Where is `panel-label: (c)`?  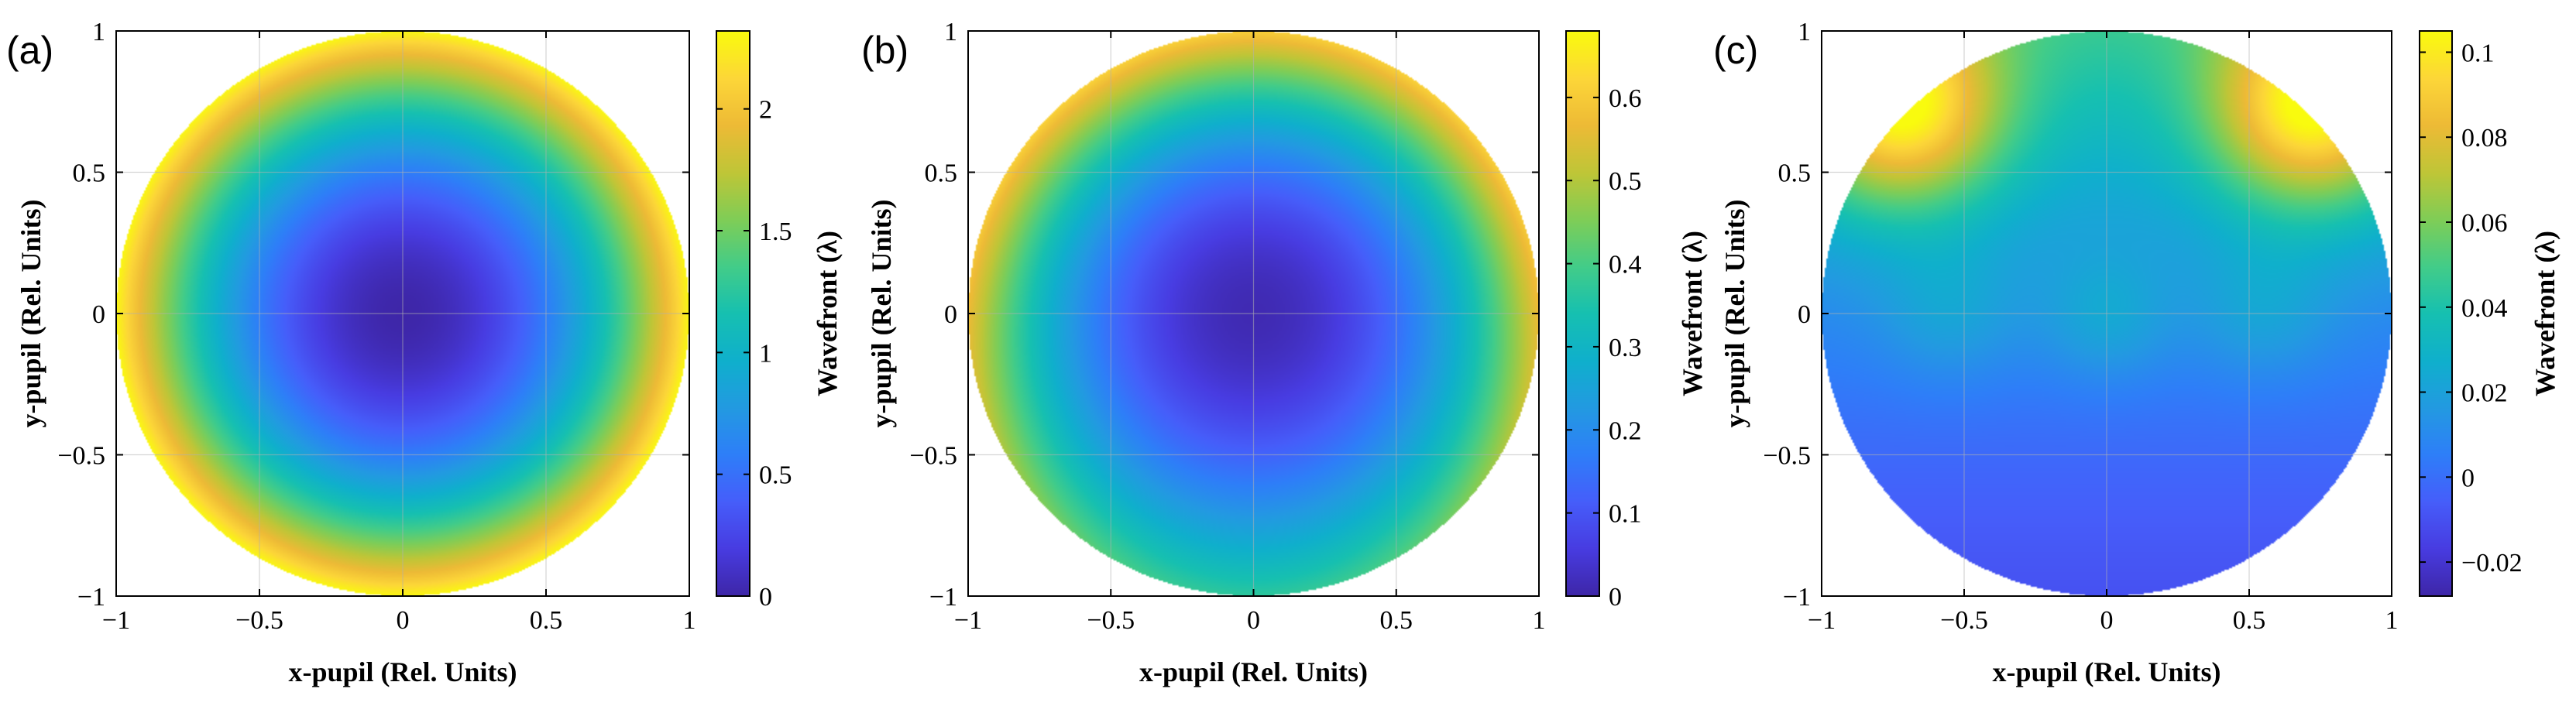 panel-label: (c) is located at coordinates (1735, 50).